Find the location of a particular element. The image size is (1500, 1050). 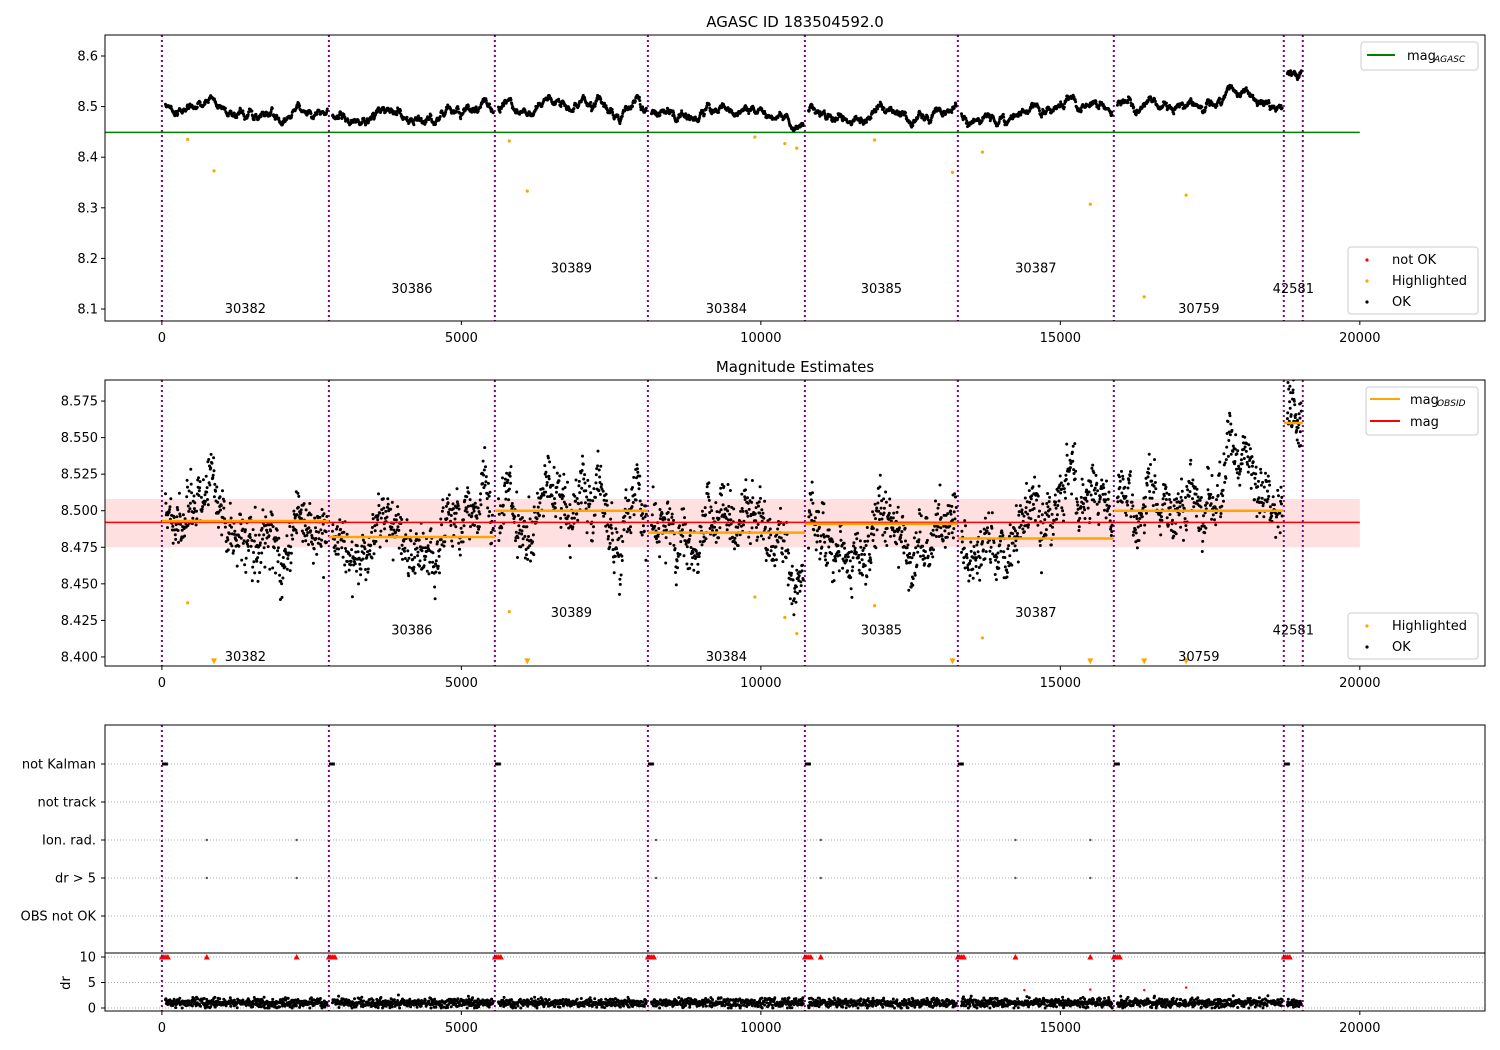

highlighted-point is located at coordinates (755, 137).